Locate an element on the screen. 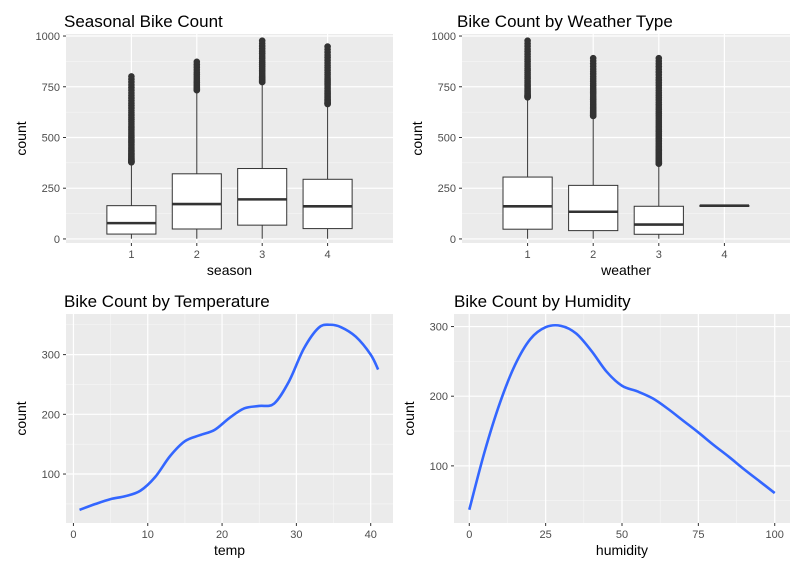 This screenshot has width=800, height=576. x-axis-title: weather is located at coordinates (625, 270).